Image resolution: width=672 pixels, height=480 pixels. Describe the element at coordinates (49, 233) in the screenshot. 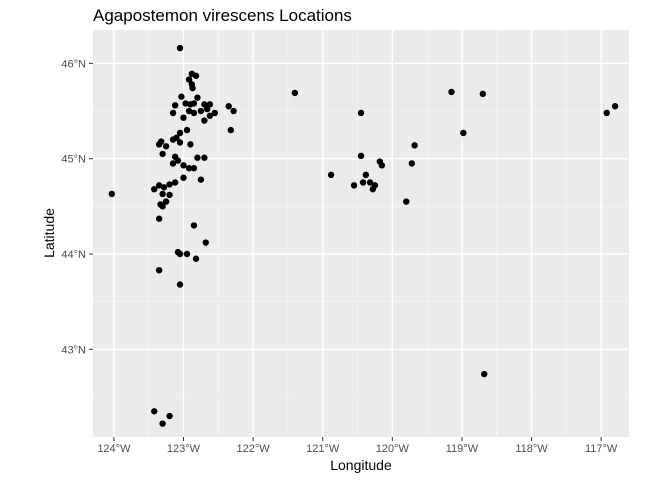

I see `y-axis-title: Latitude` at that location.